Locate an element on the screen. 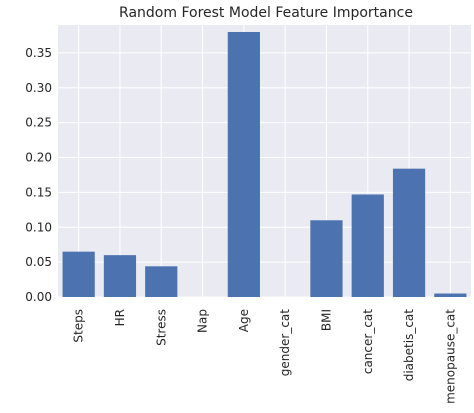 Image resolution: width=474 pixels, height=413 pixels. x-tick-label: Stress is located at coordinates (161, 327).